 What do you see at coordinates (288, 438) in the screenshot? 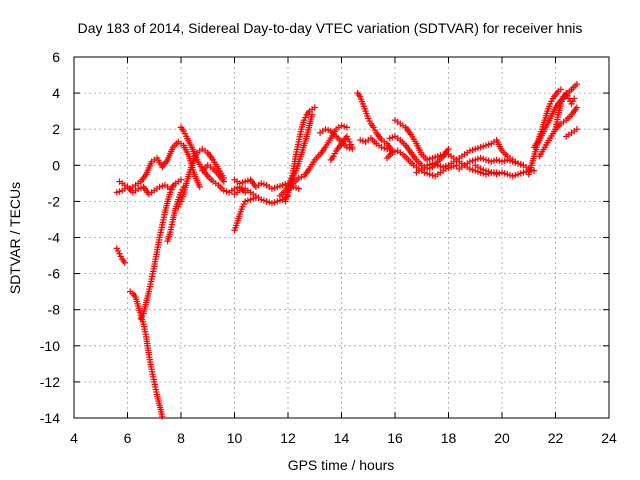
I see `x-tick-label: 12` at bounding box center [288, 438].